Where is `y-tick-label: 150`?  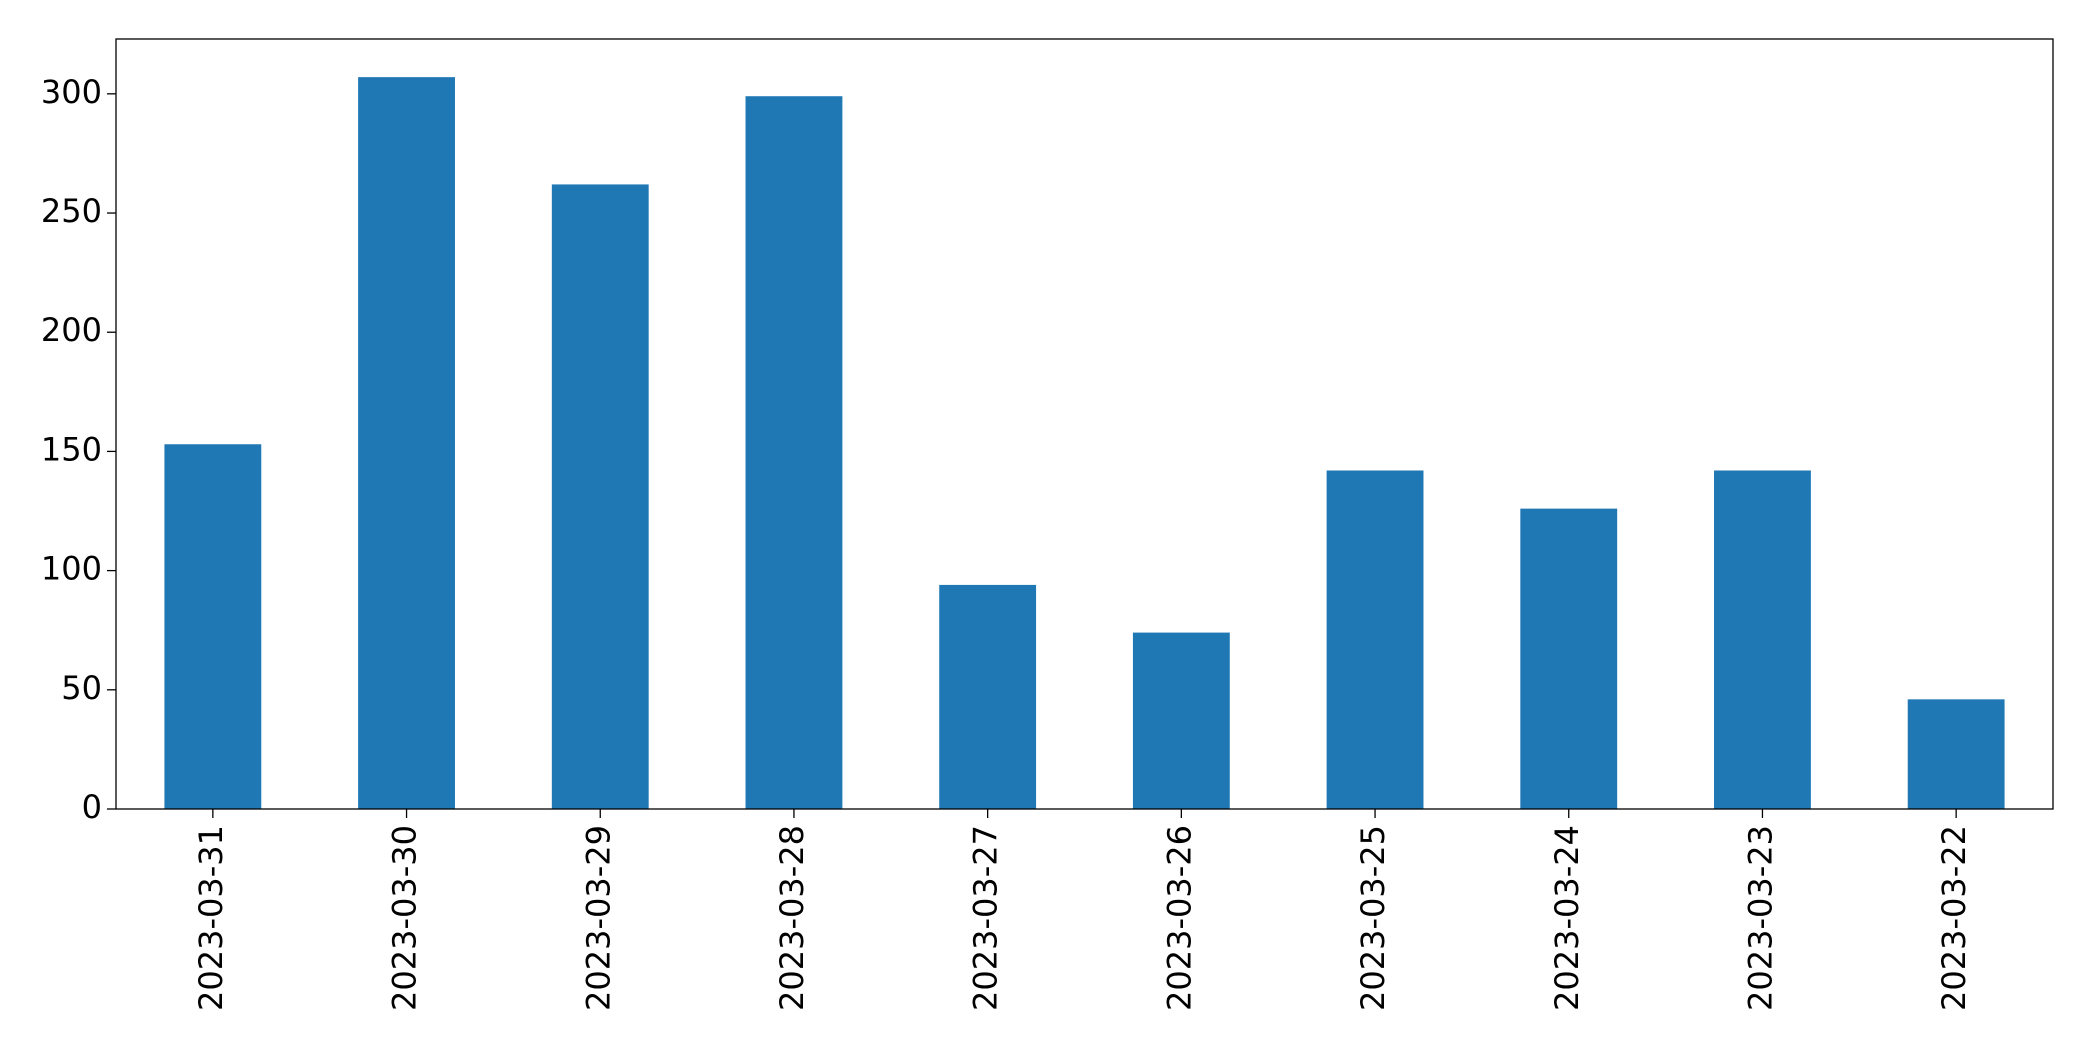 y-tick-label: 150 is located at coordinates (71, 449).